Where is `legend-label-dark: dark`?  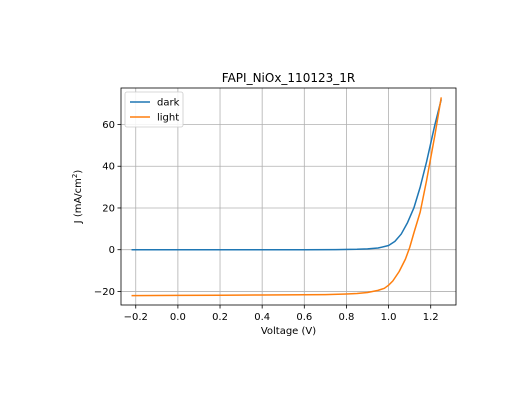
legend-label-dark: dark is located at coordinates (168, 103).